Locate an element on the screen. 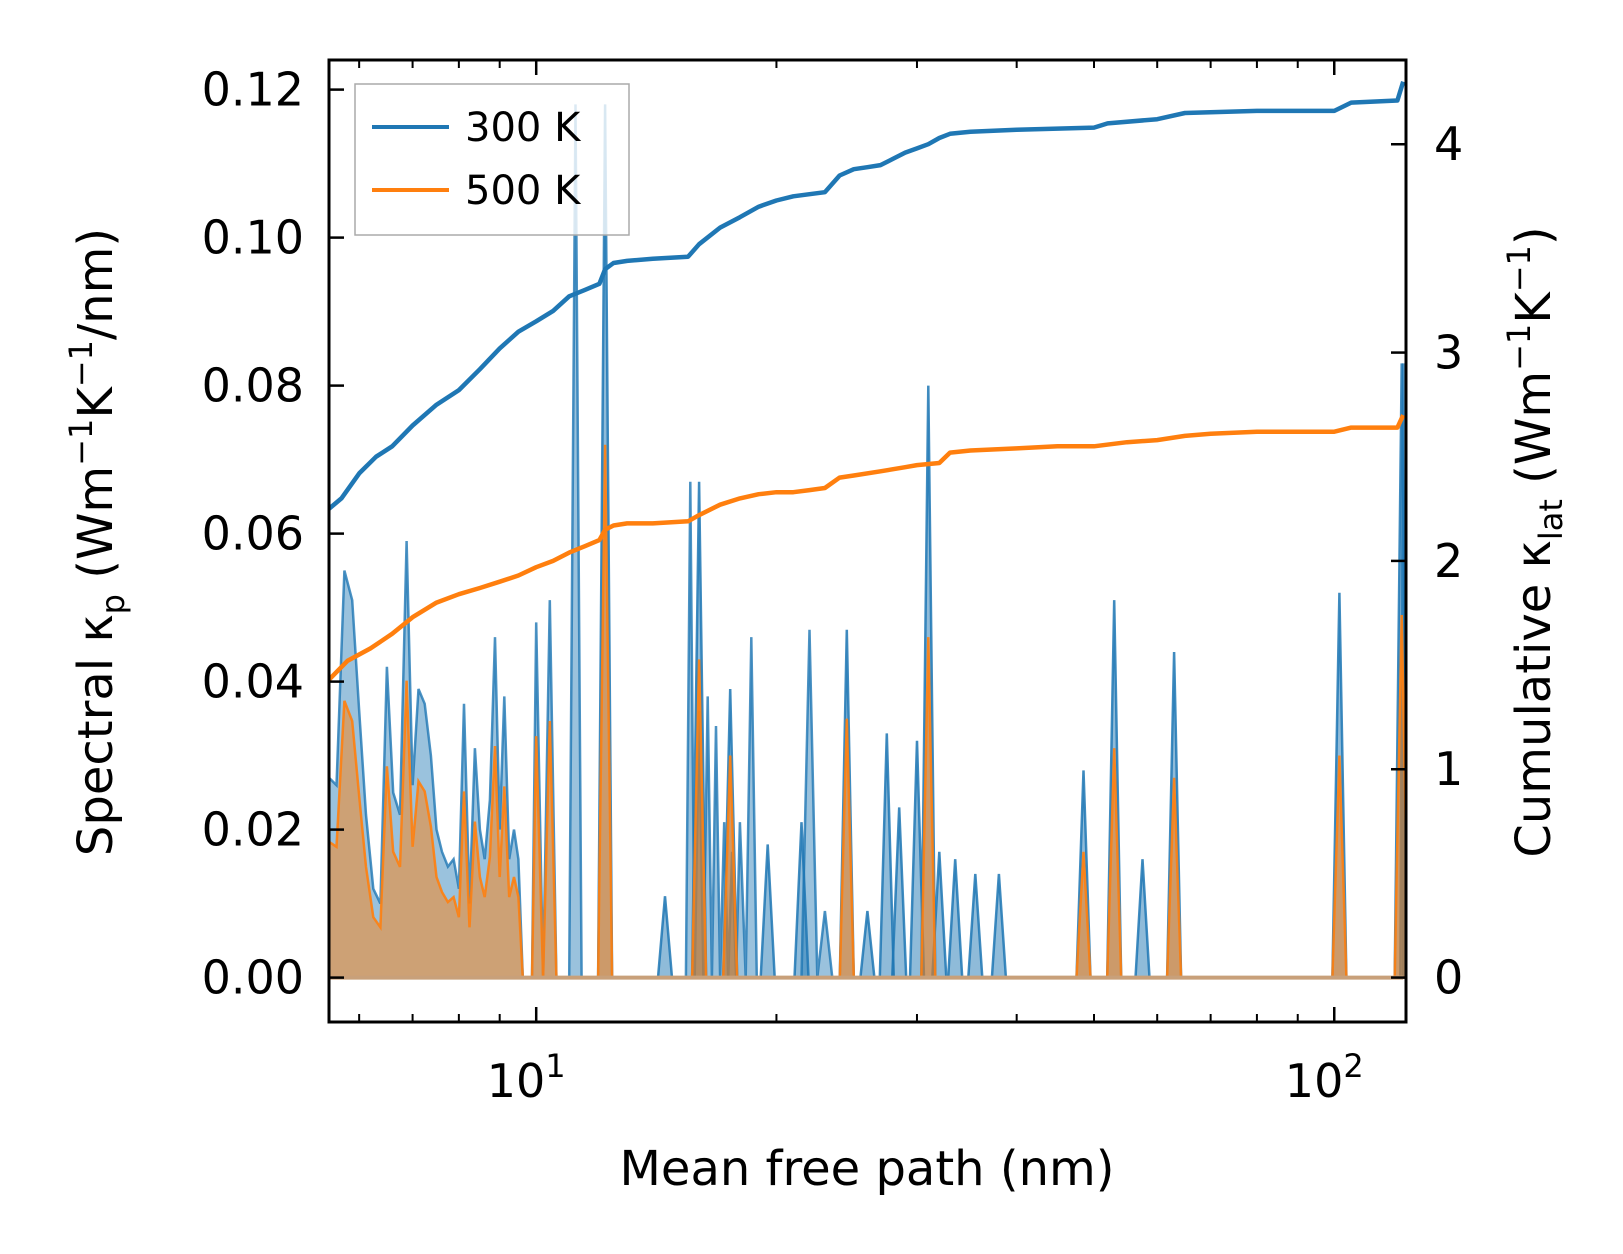  legend-box is located at coordinates (492, 159).